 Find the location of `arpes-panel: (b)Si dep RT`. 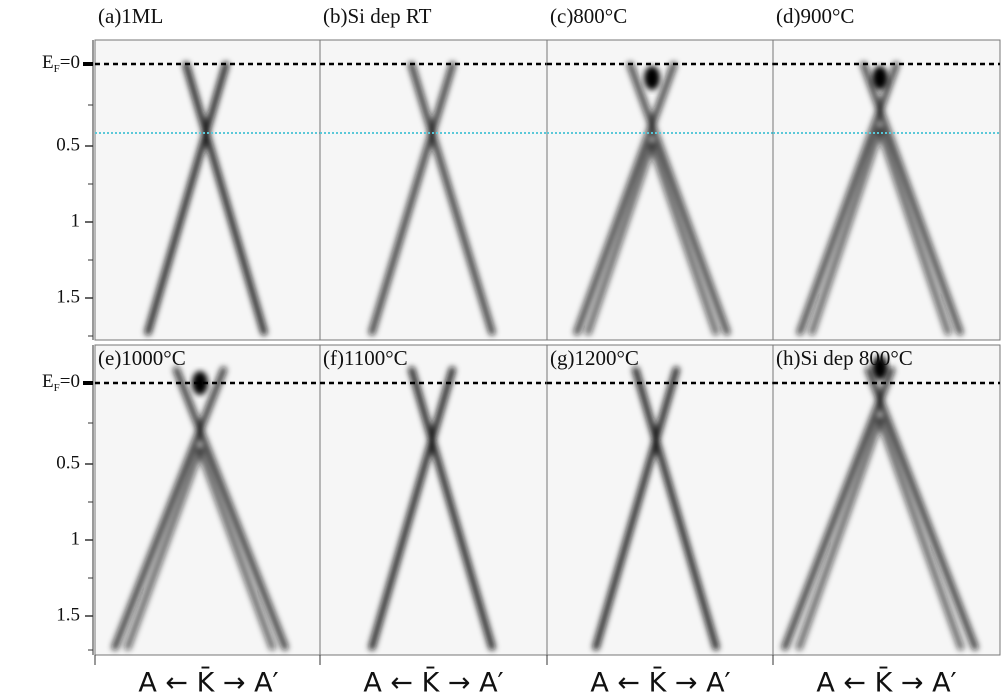

arpes-panel: (b)Si dep RT is located at coordinates (433, 172).